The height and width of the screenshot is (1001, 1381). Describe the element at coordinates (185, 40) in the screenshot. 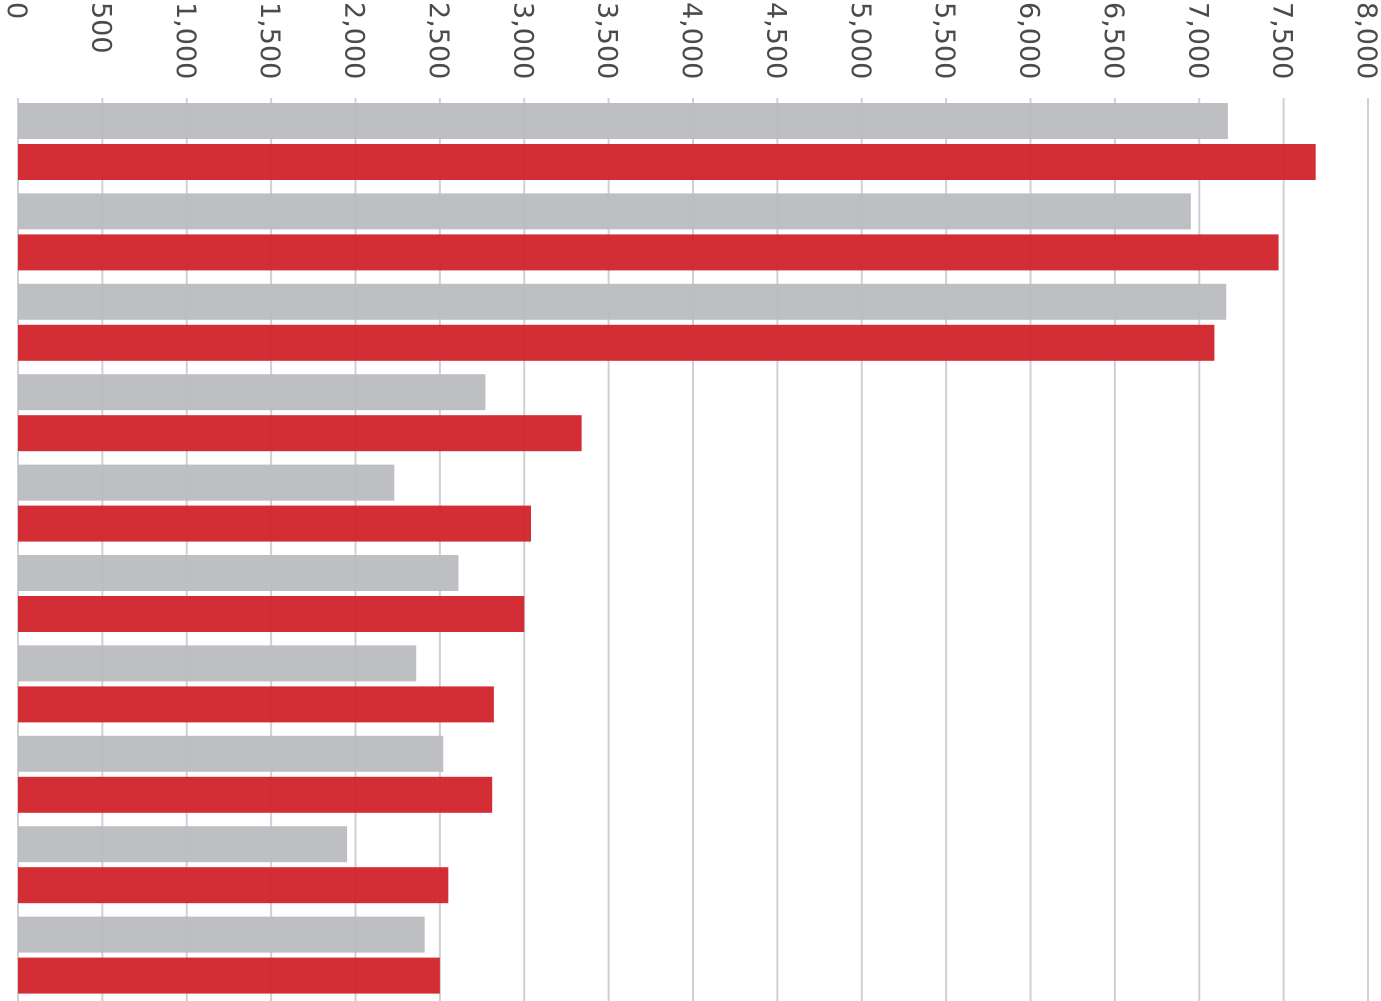

I see `x-tick-label-2: 1,000` at that location.